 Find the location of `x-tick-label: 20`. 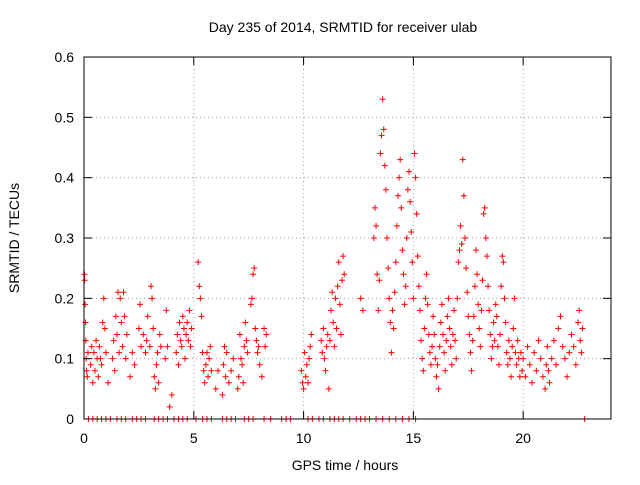

x-tick-label: 20 is located at coordinates (523, 438).